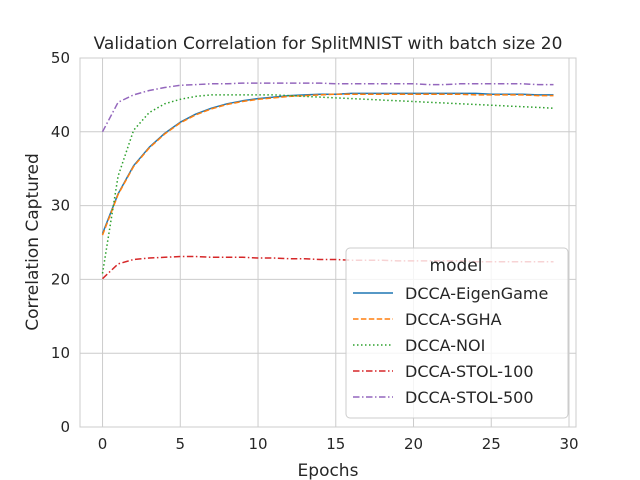  What do you see at coordinates (568, 444) in the screenshot?
I see `x-tick-label: 30` at bounding box center [568, 444].